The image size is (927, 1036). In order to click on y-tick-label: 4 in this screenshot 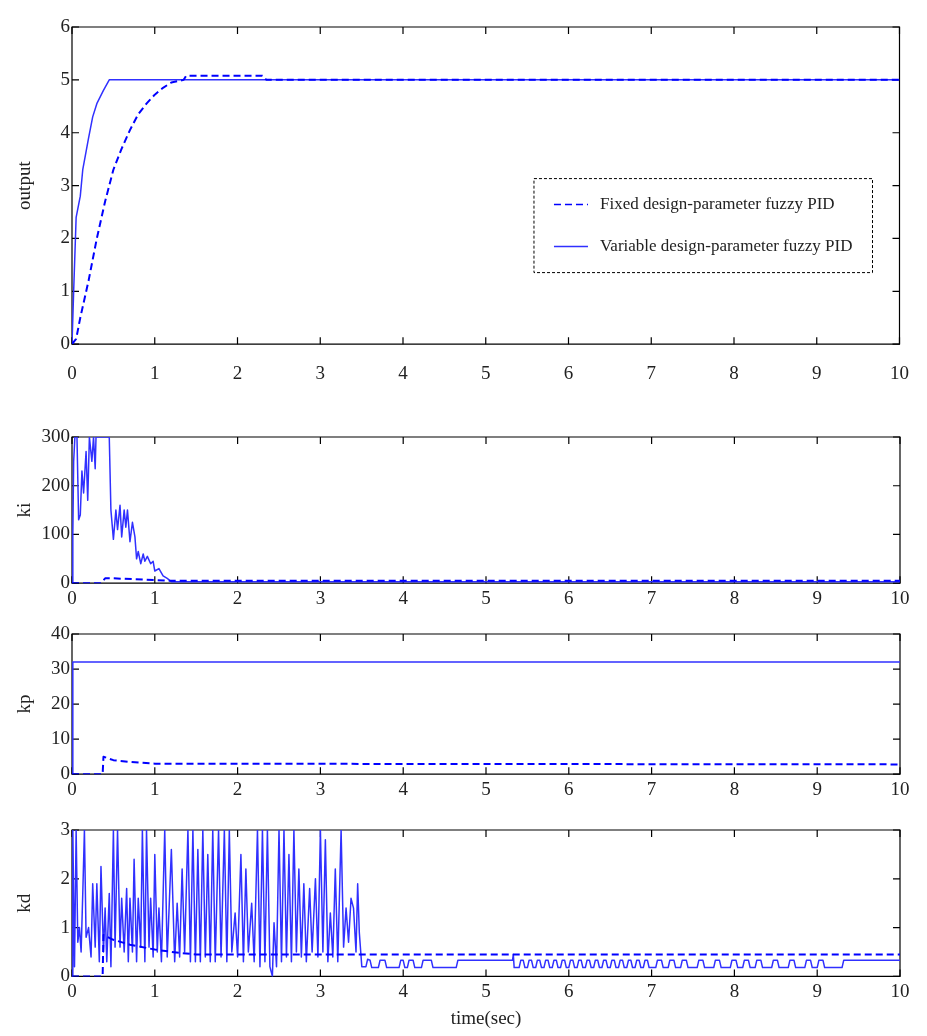, I will do `click(65, 131)`.